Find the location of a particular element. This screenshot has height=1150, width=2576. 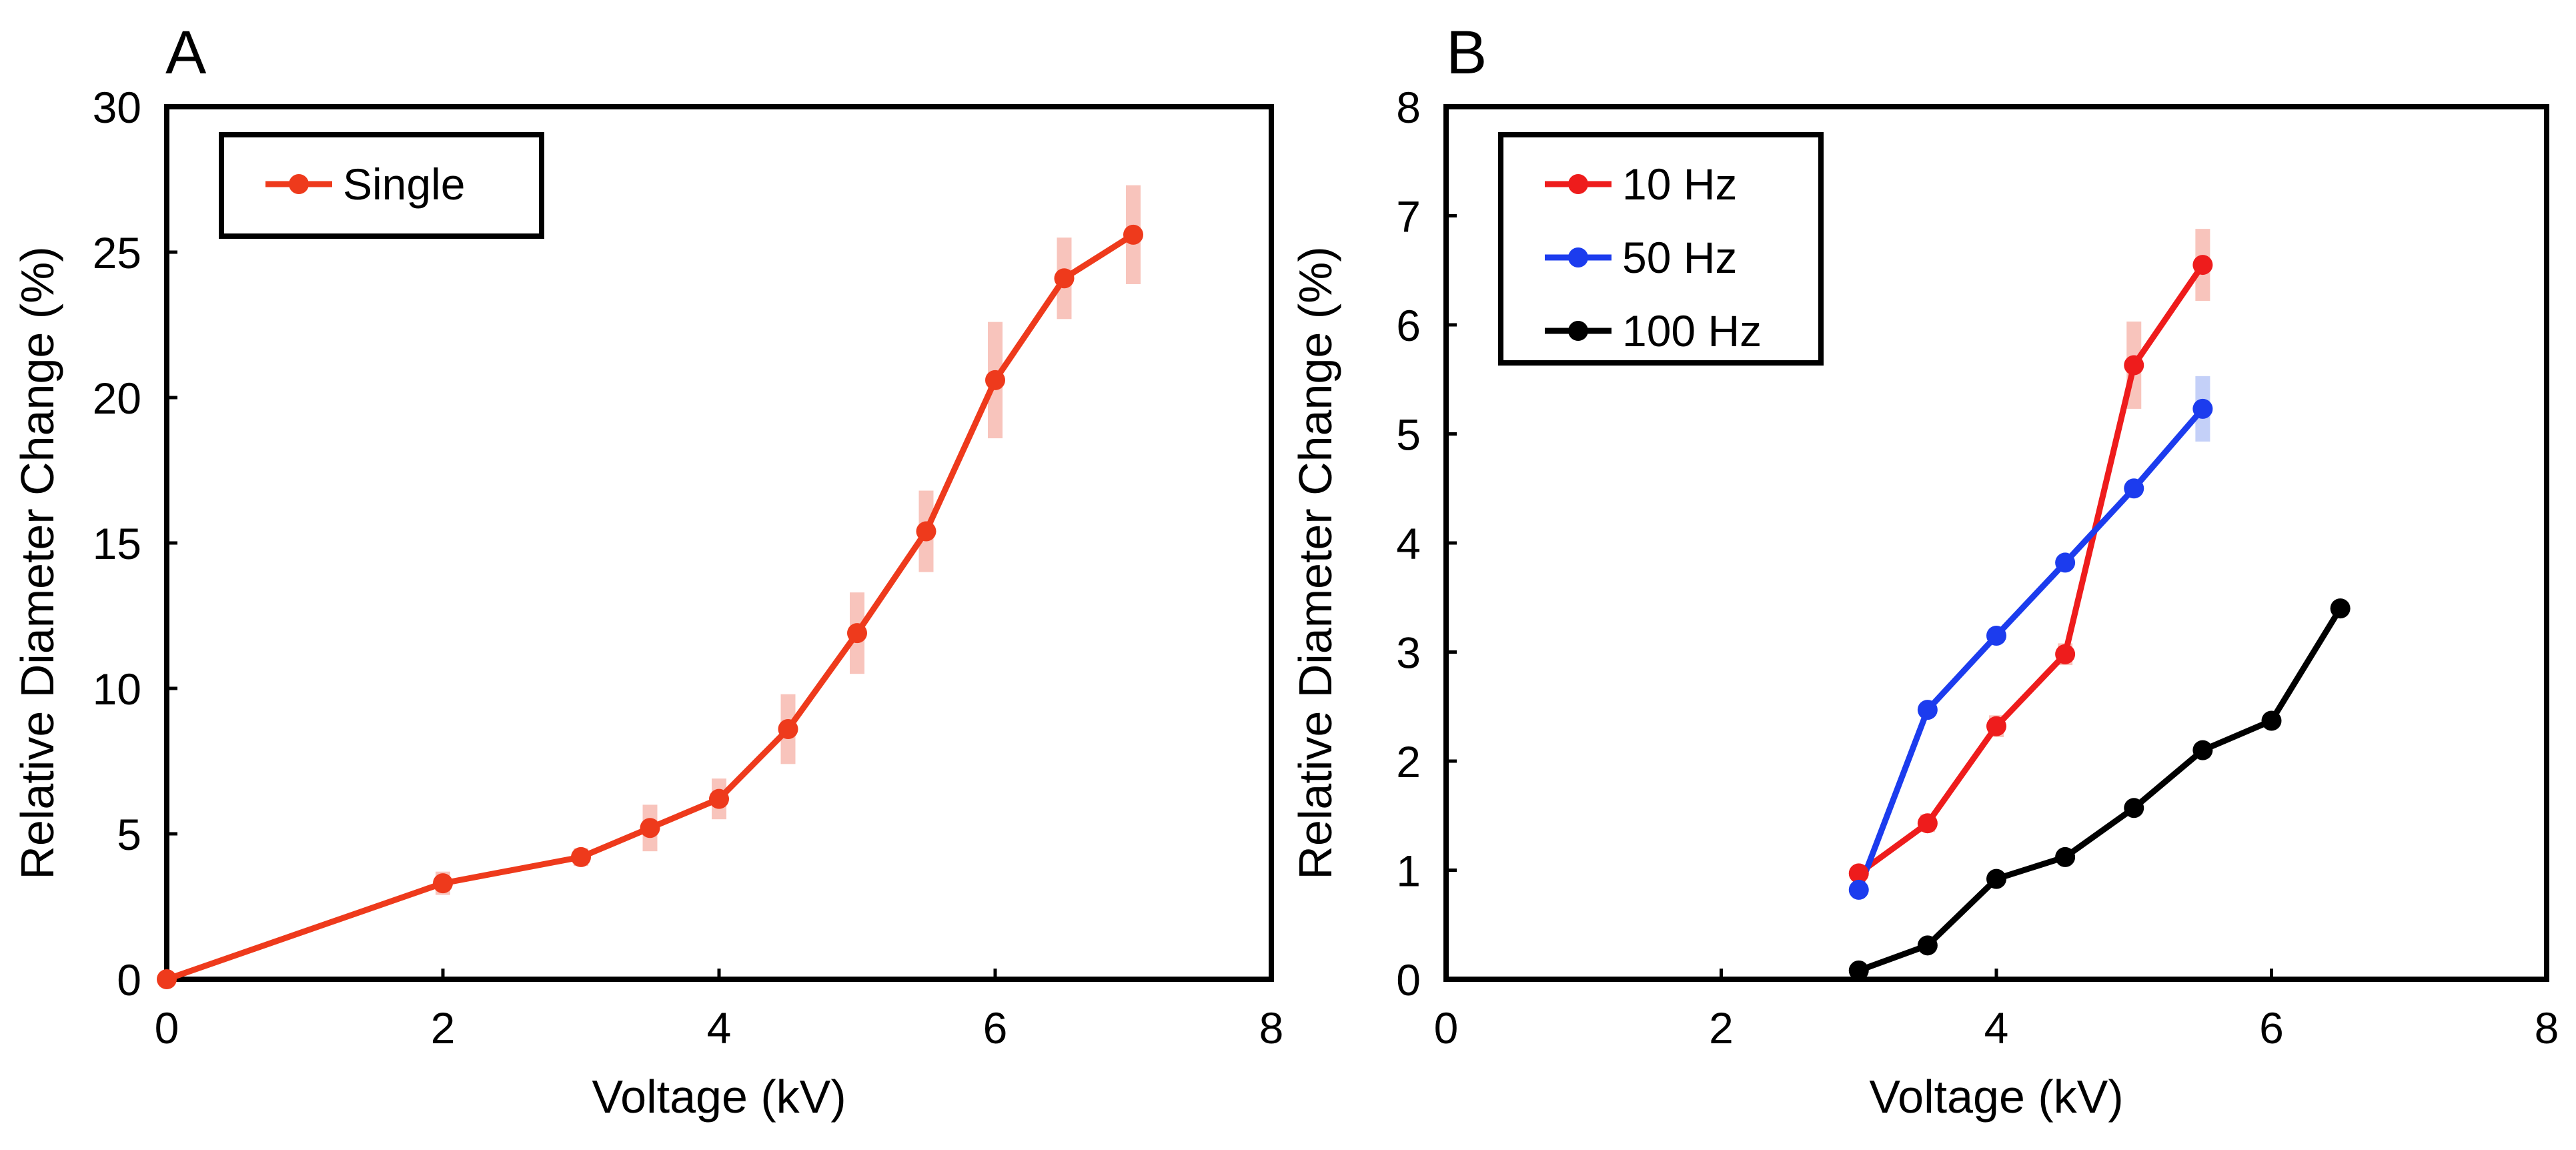

panel-letter-a: A is located at coordinates (186, 53).